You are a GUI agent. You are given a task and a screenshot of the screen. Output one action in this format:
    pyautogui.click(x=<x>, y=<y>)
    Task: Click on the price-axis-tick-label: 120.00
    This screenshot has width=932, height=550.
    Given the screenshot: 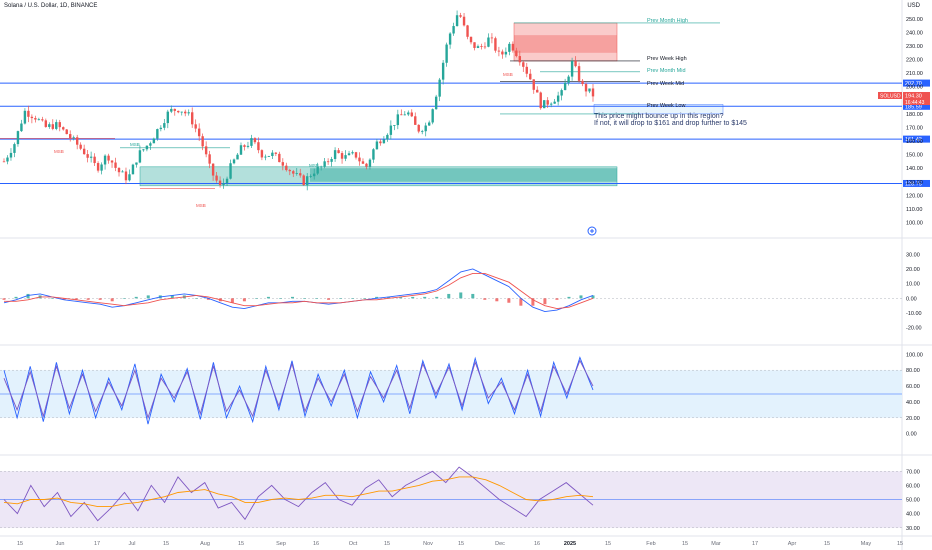 What is the action you would take?
    pyautogui.click(x=914, y=196)
    